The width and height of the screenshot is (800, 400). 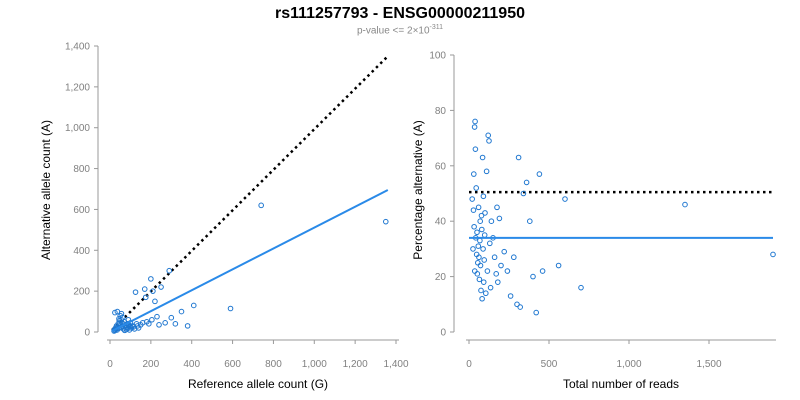 What do you see at coordinates (399, 13) in the screenshot?
I see `chart-title: rs111257793 - ENSG00000211950` at bounding box center [399, 13].